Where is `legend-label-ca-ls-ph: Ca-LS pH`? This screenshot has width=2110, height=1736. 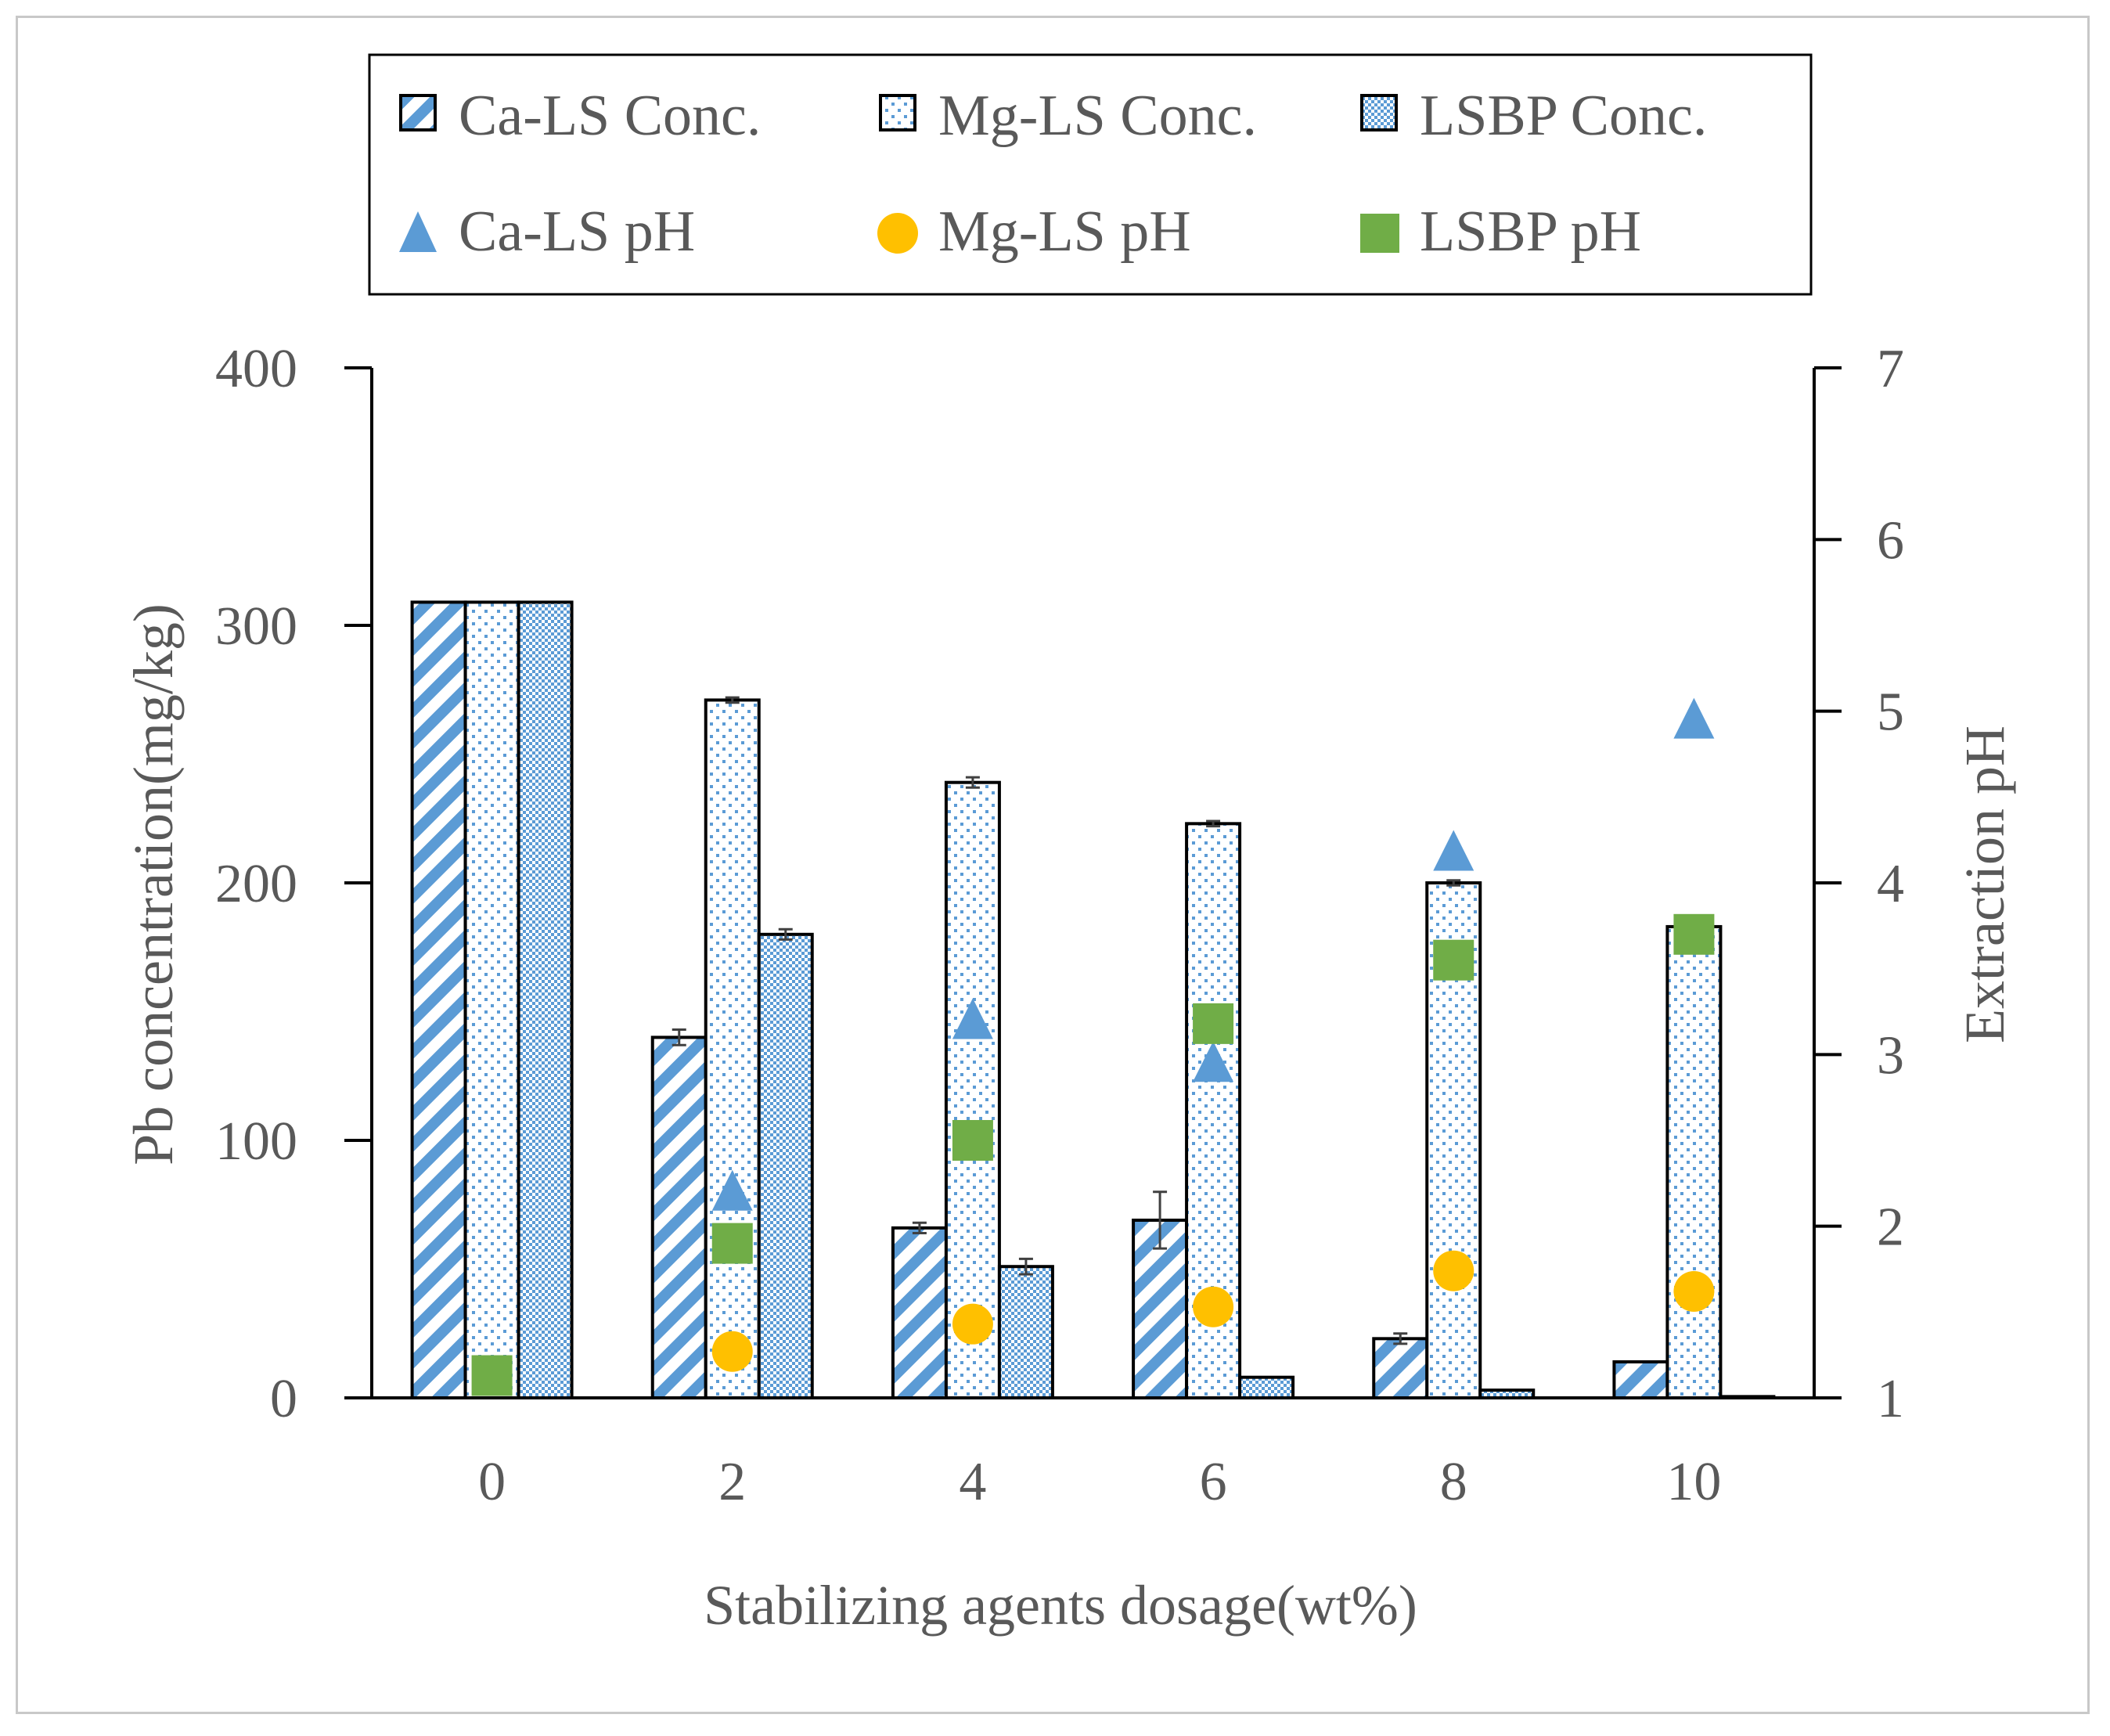 legend-label-ca-ls-ph: Ca-LS pH is located at coordinates (577, 232).